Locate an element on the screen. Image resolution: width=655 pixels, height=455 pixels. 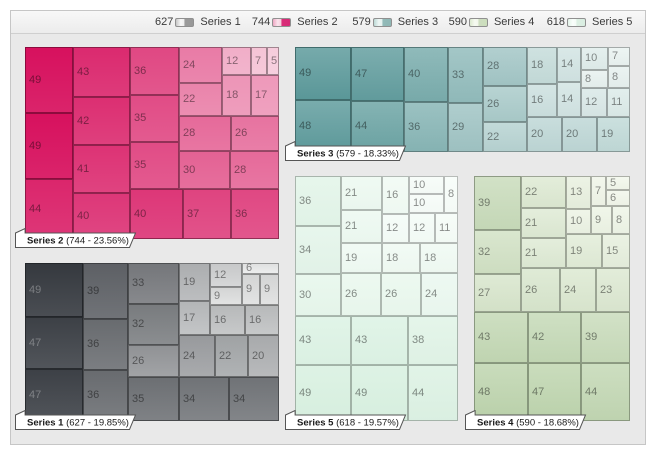
svg-text: Series 3 (579 - 18.33%) is located at coordinates (348, 154).